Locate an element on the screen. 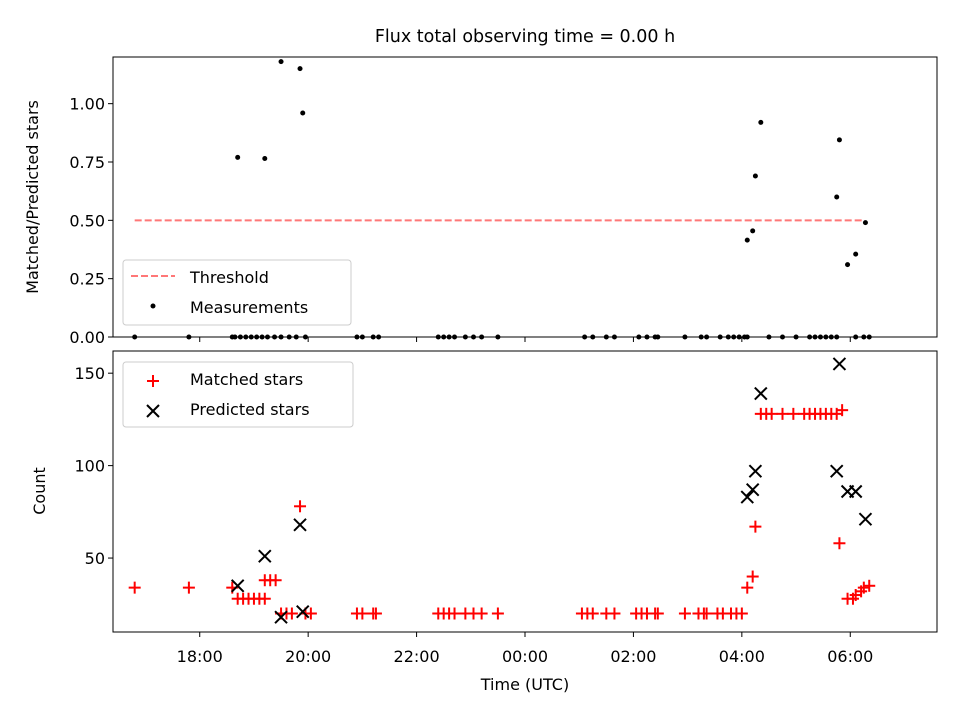  bottom-y-axis: 50 100 150 is located at coordinates (93, 466).